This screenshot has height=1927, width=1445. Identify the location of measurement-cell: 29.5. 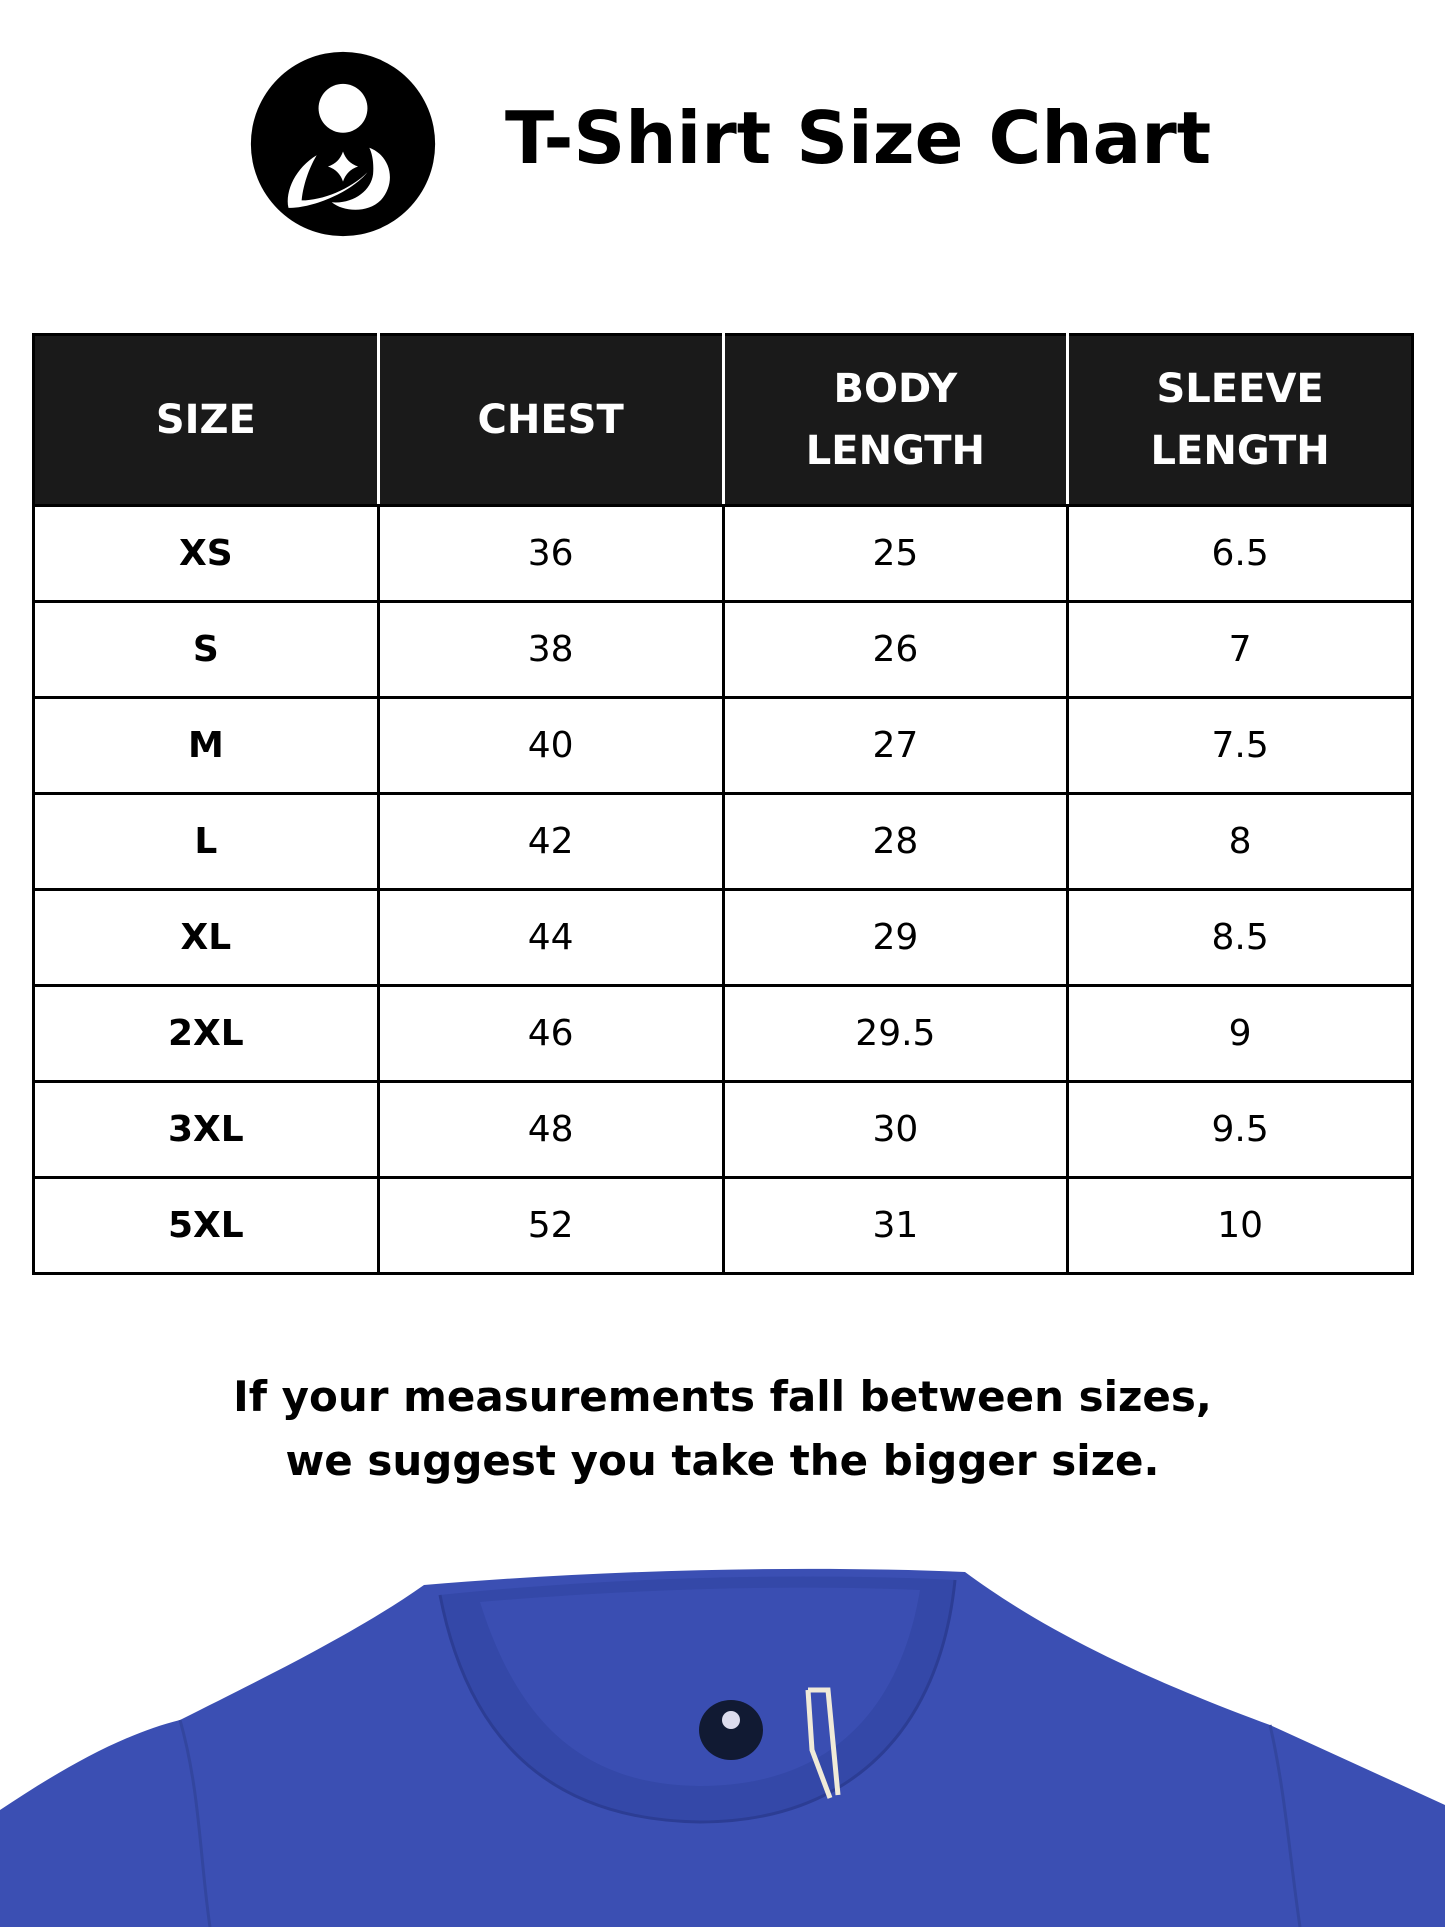
(895, 1033).